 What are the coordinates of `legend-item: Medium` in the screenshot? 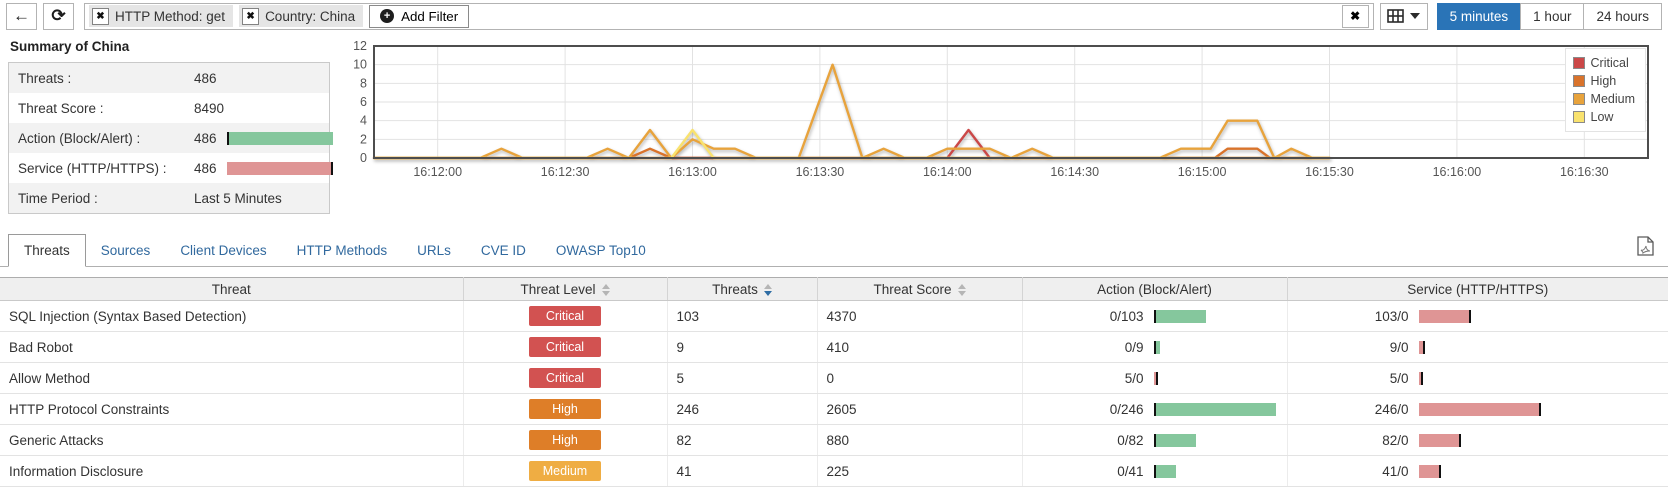 It's located at (1603, 99).